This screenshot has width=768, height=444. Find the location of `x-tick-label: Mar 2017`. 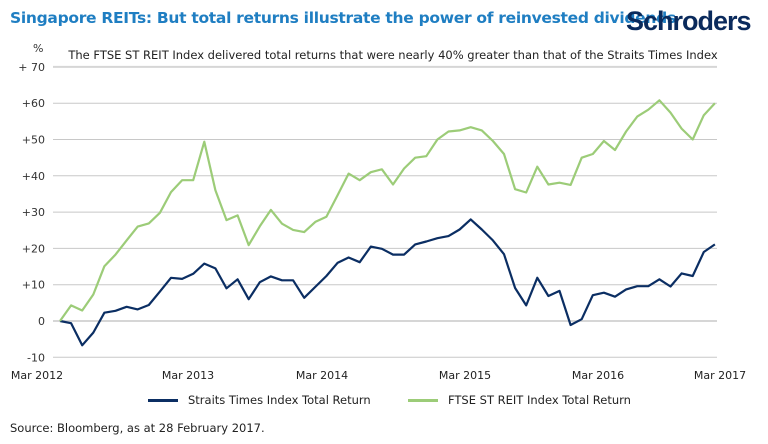

x-tick-label: Mar 2017 is located at coordinates (720, 375).